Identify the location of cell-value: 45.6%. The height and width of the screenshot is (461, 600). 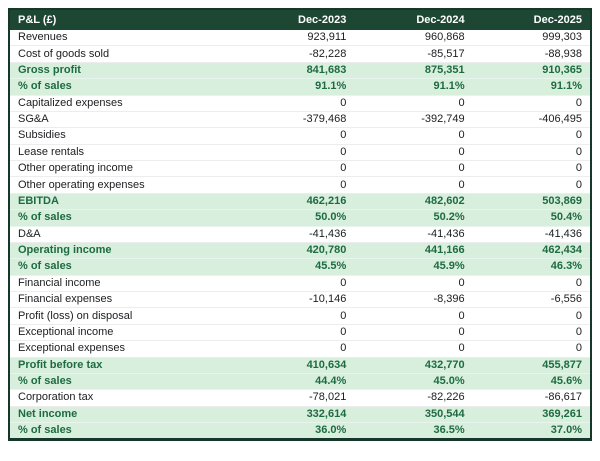
(531, 382).